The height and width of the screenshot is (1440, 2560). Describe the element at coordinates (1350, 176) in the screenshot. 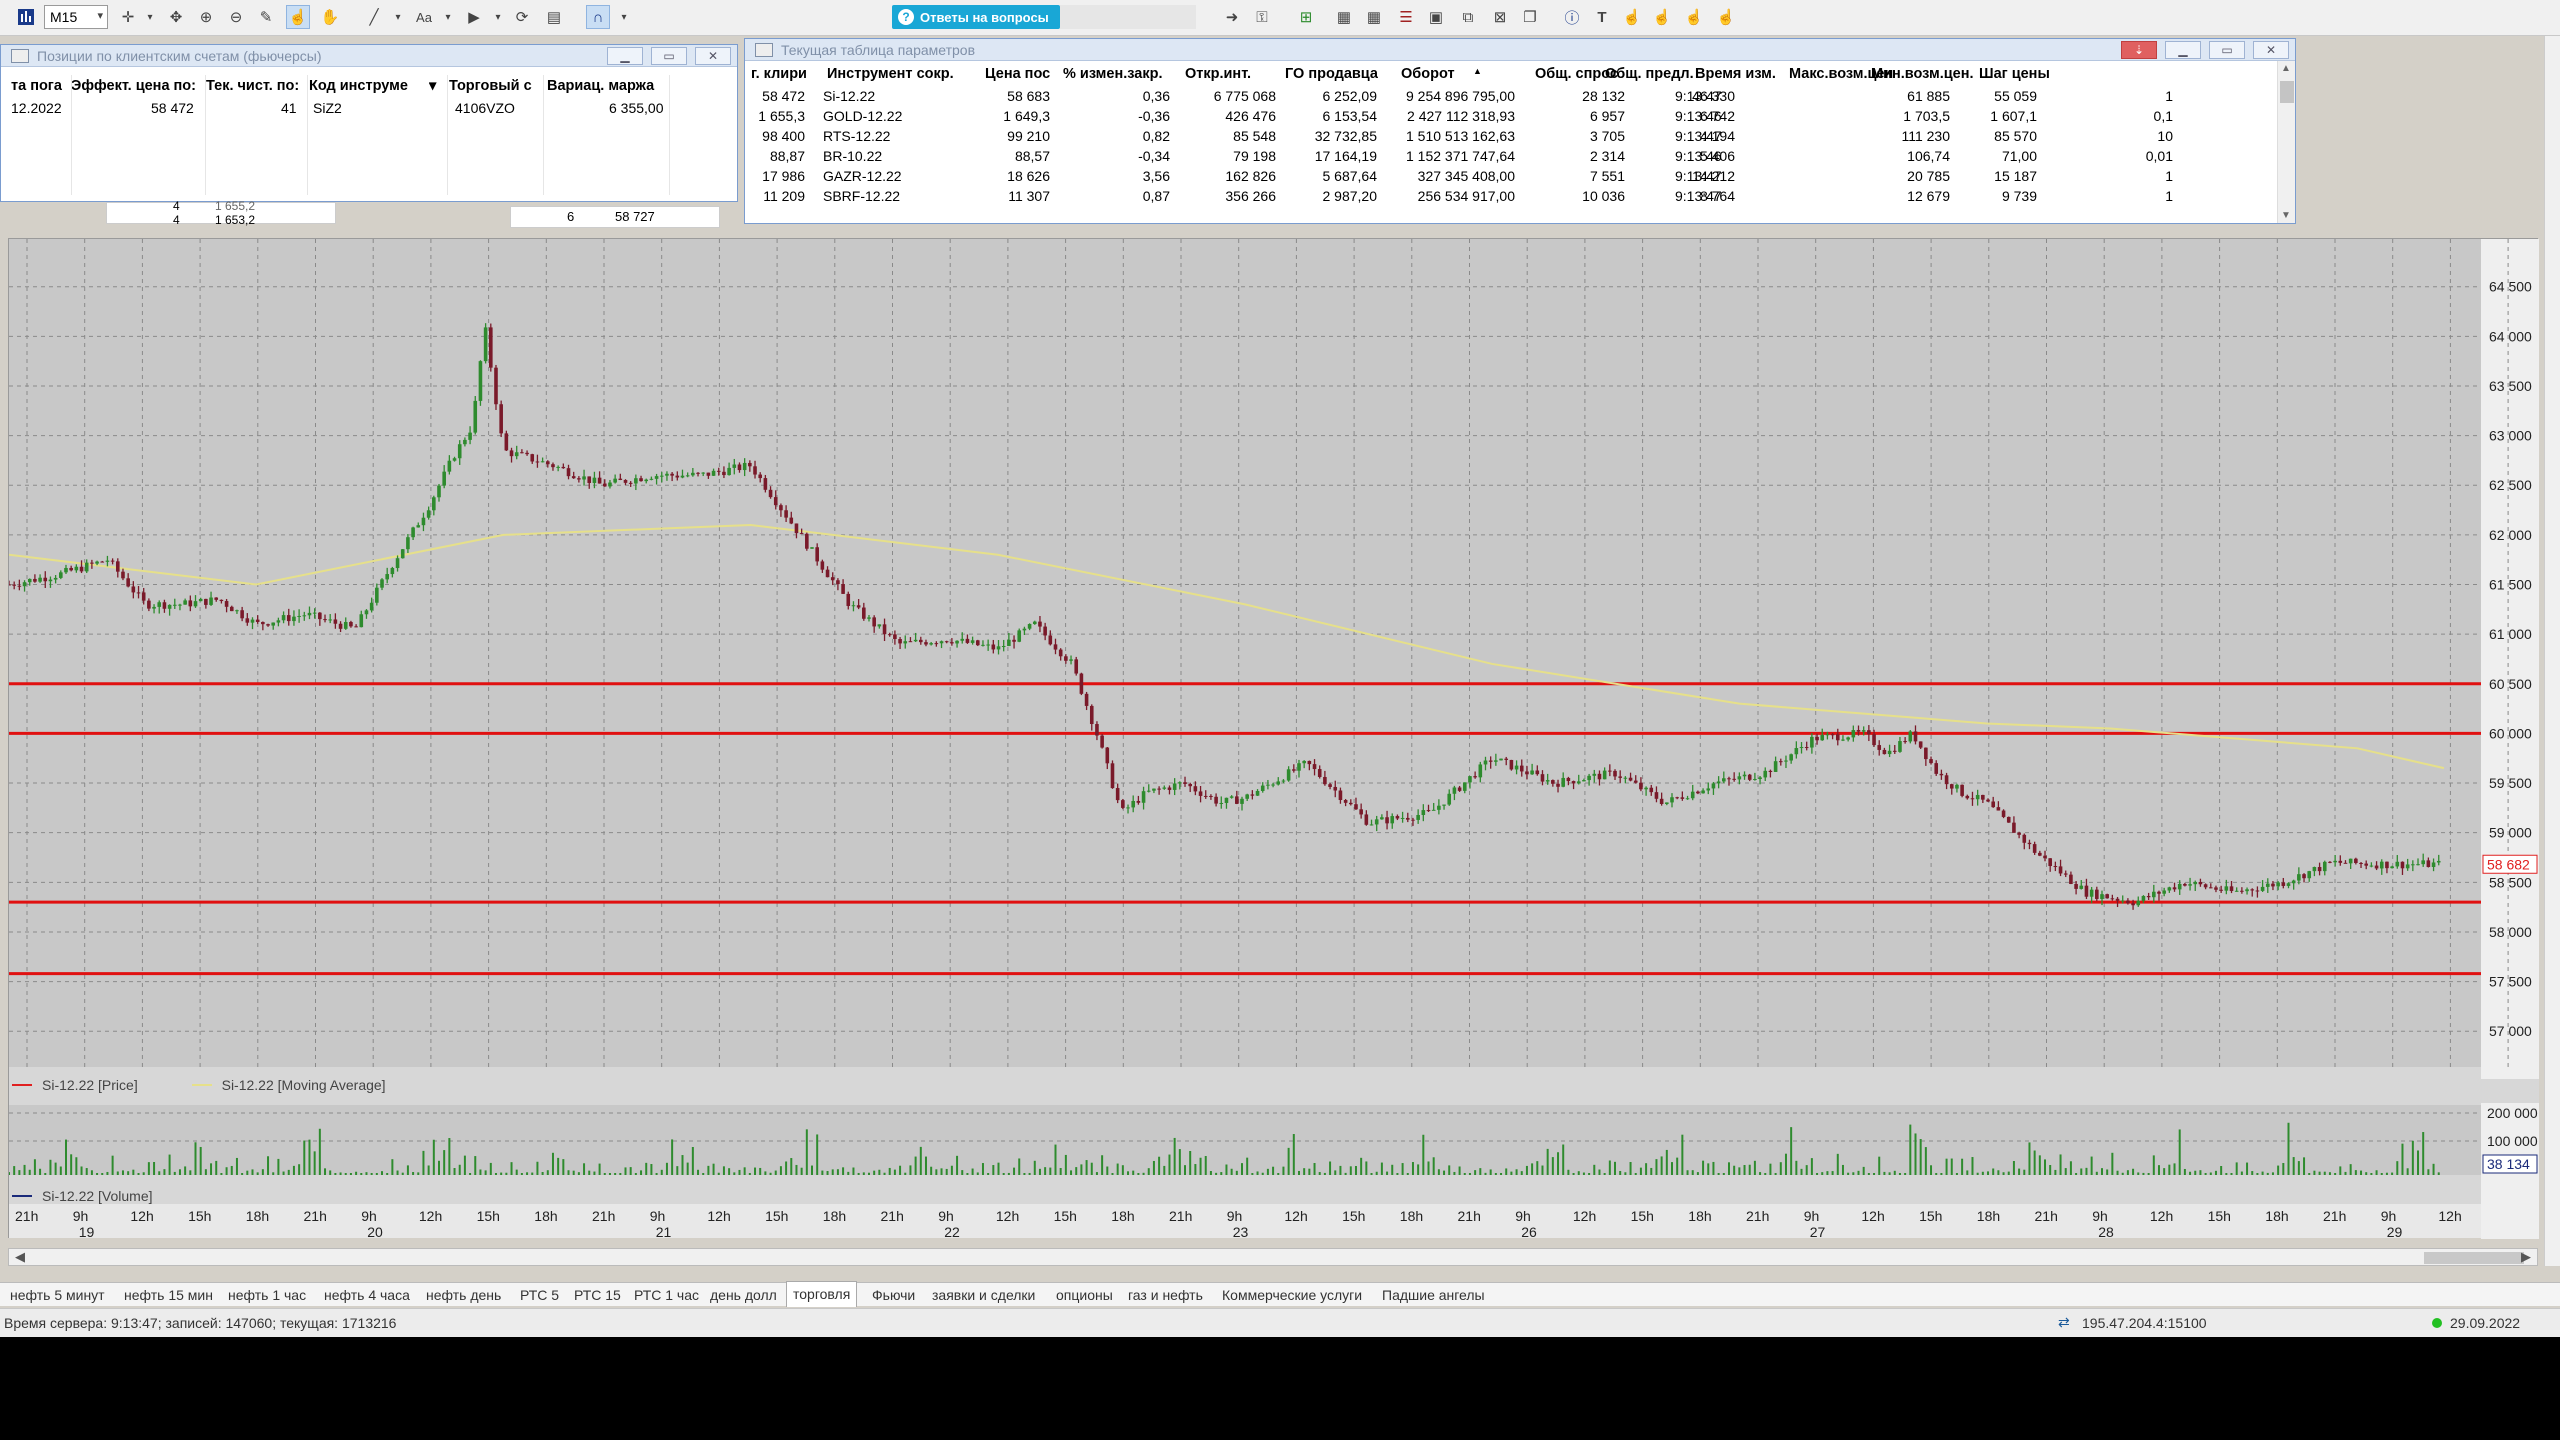

I see `table-cell: 5 687,64` at that location.